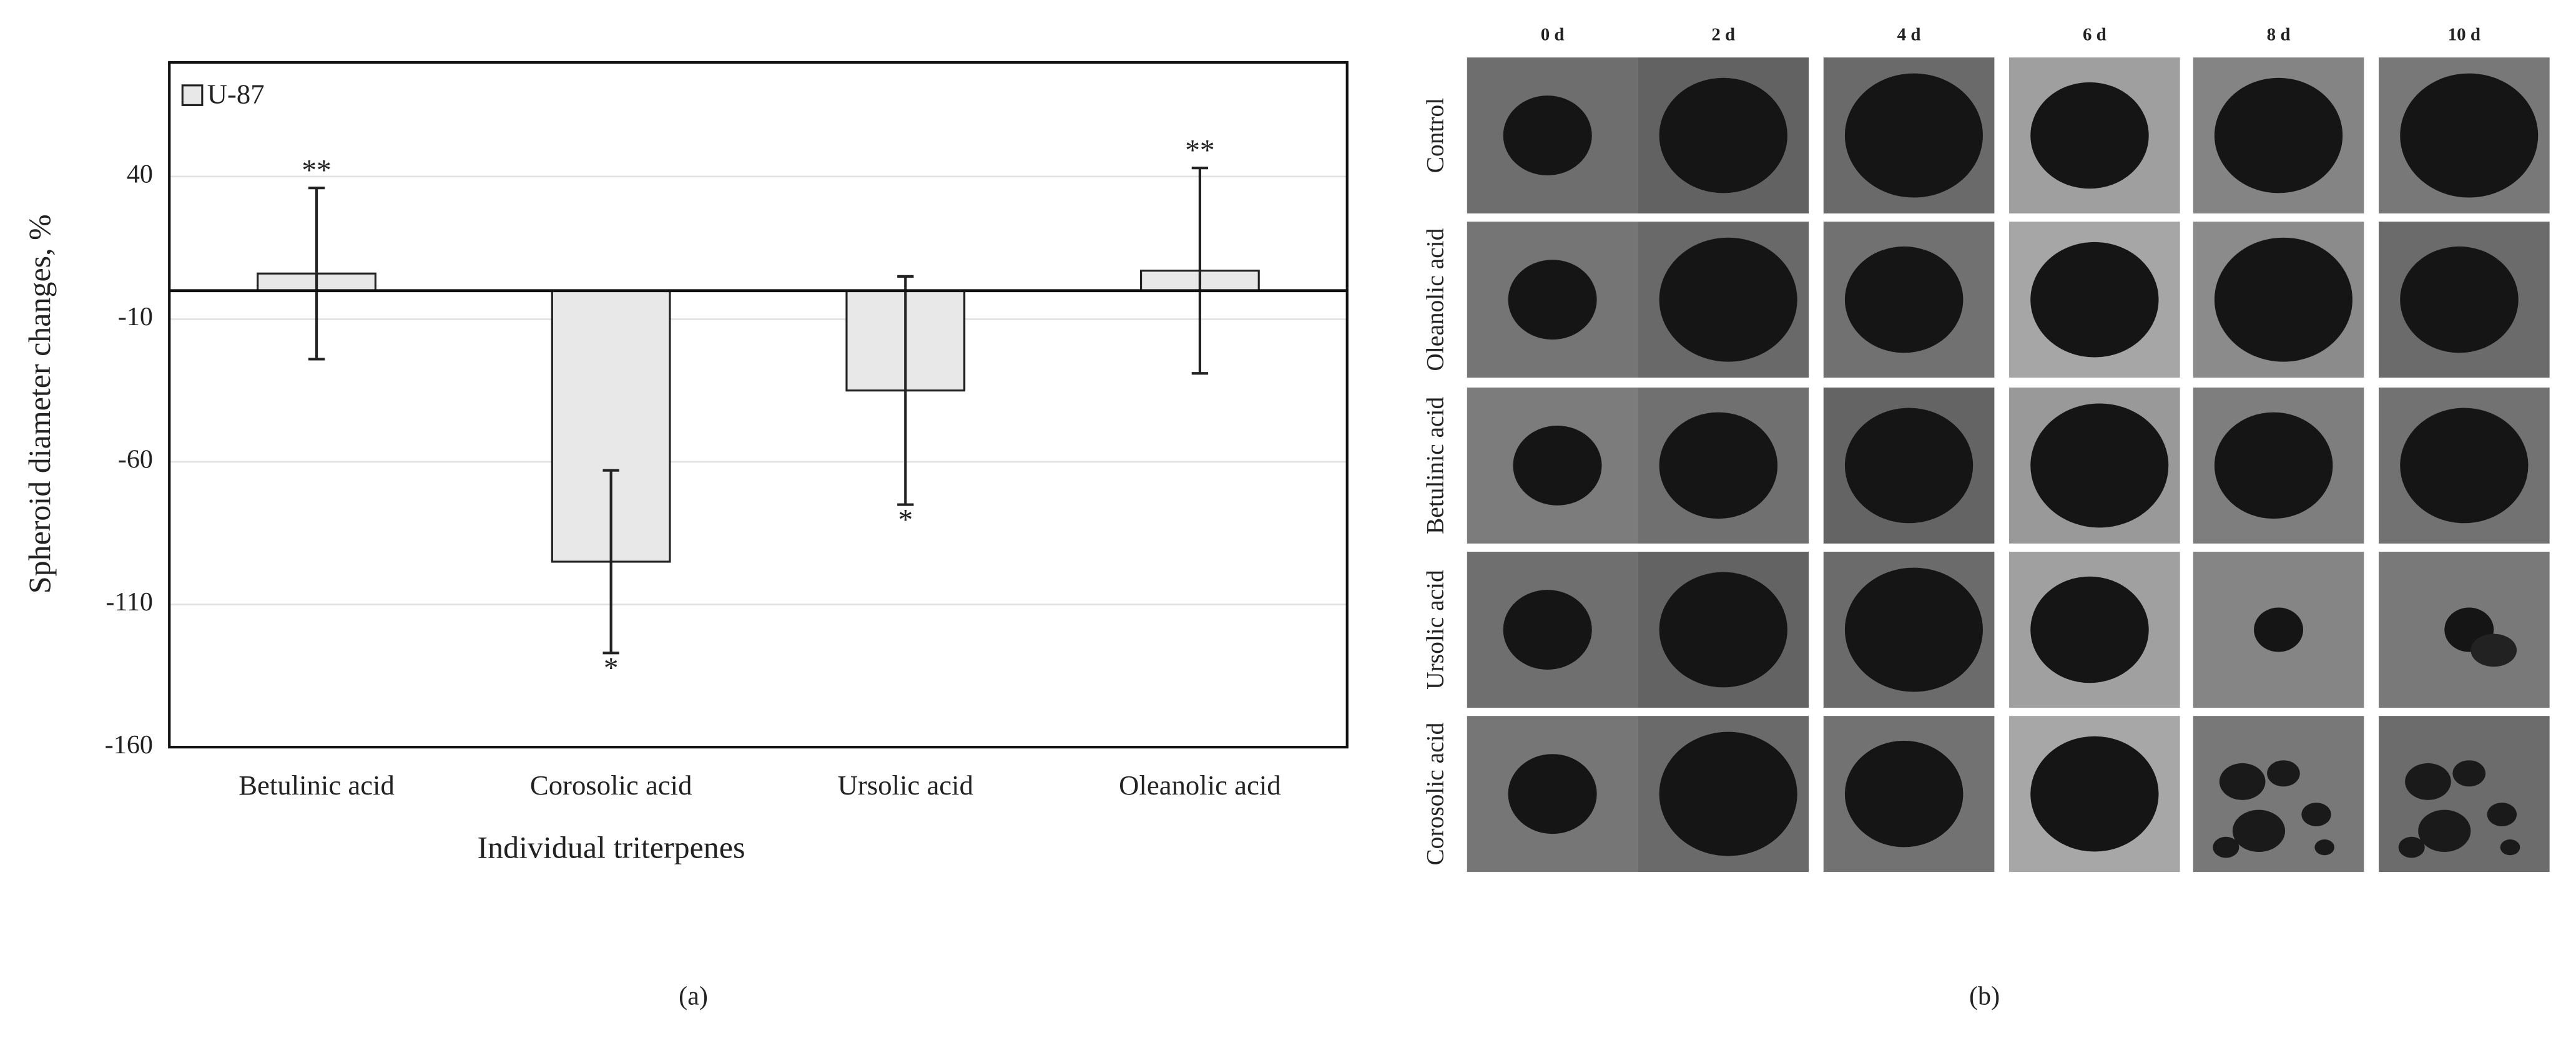 The width and height of the screenshot is (2576, 1046). I want to click on column-label: 2 d, so click(1723, 35).